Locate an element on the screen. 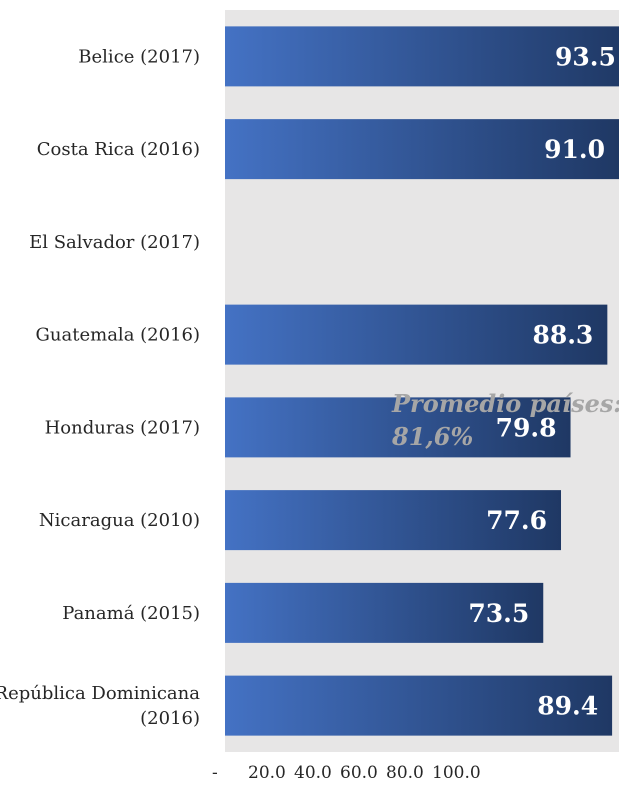  category-label-line: Nicaragua (2010) is located at coordinates (119, 520).